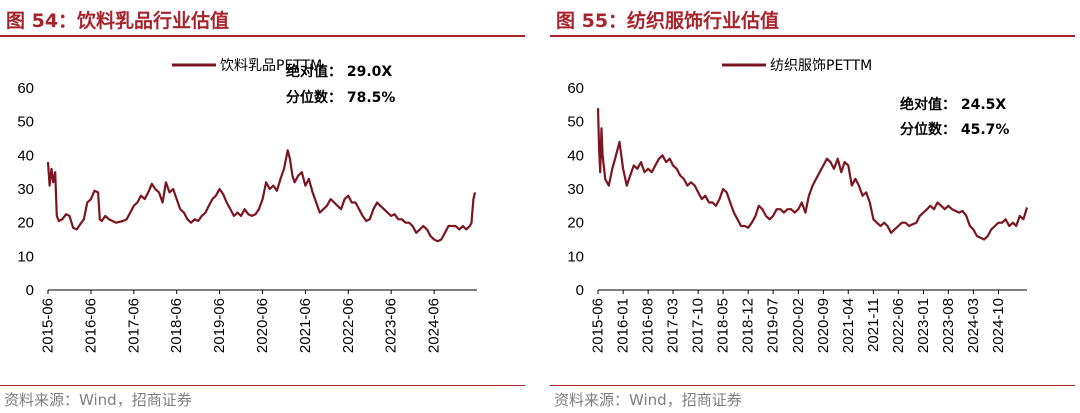 The width and height of the screenshot is (1080, 413). Describe the element at coordinates (391, 325) in the screenshot. I see `x-tick-label: 2023-06` at that location.